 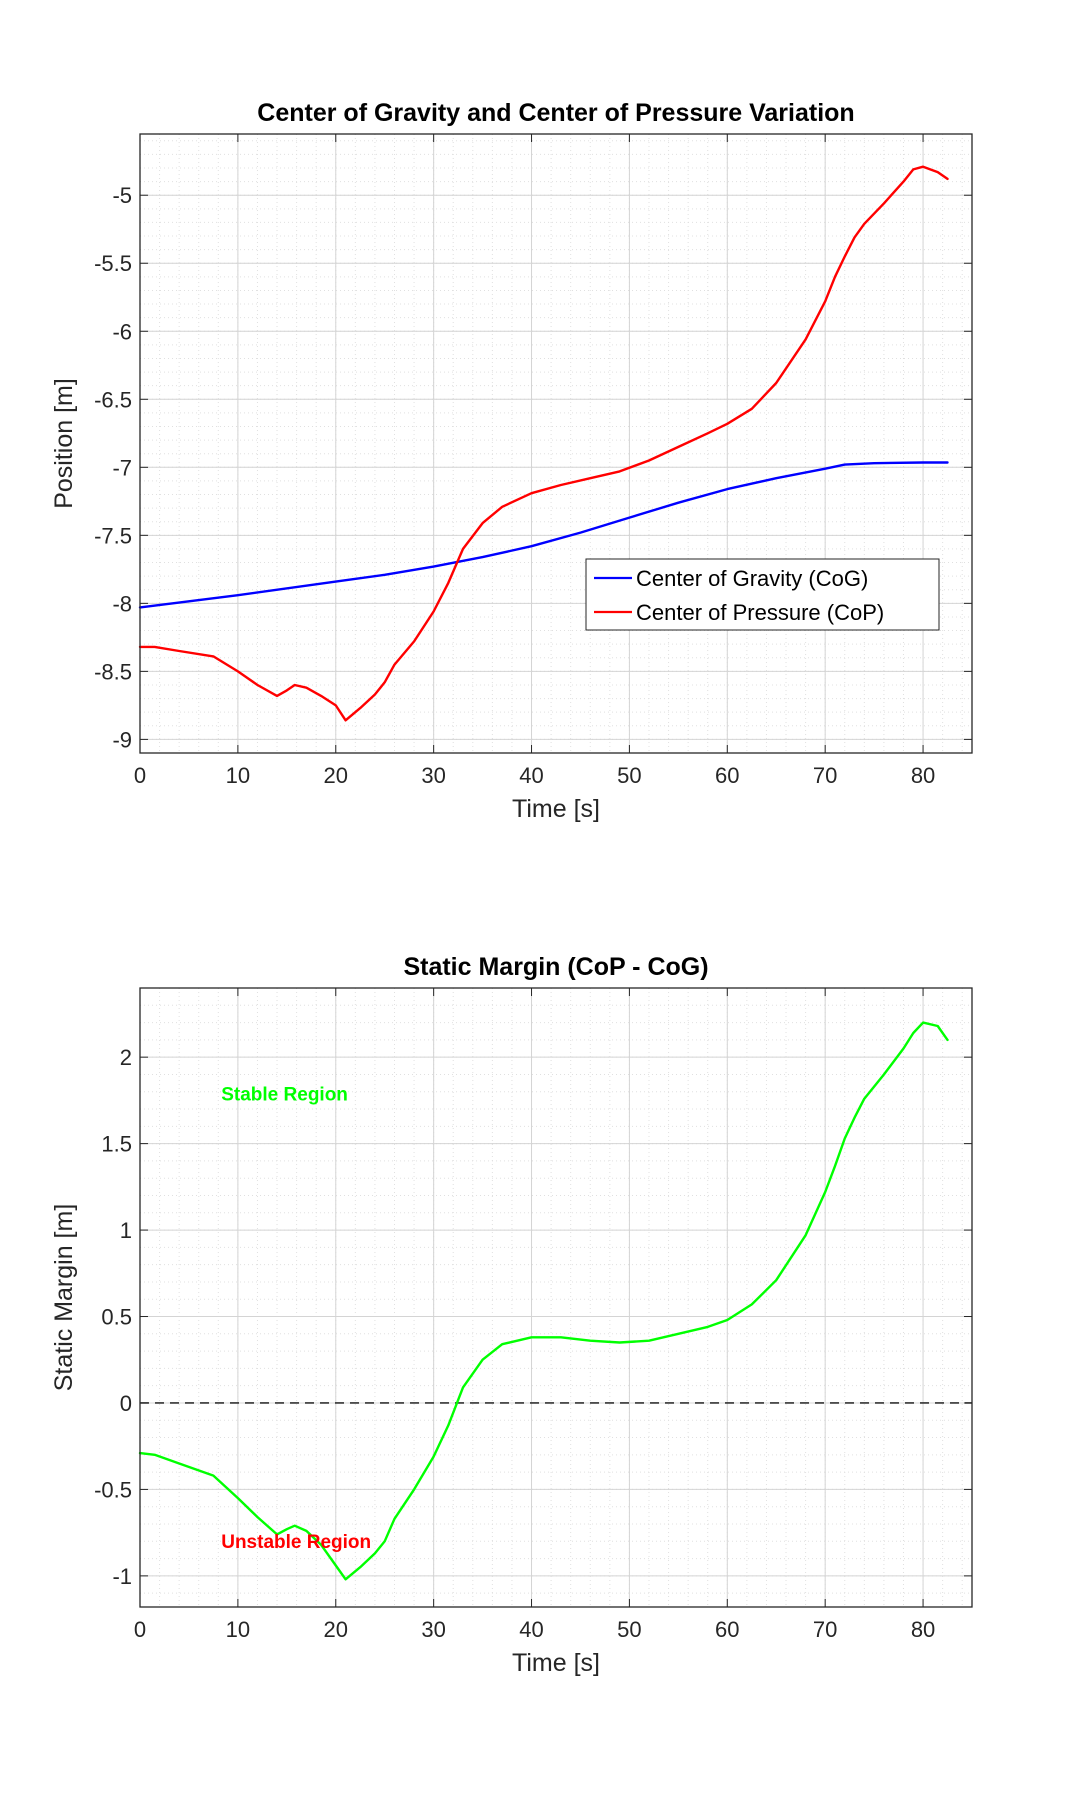 I want to click on y-axis-label: Static Margin [m], so click(x=64, y=1298).